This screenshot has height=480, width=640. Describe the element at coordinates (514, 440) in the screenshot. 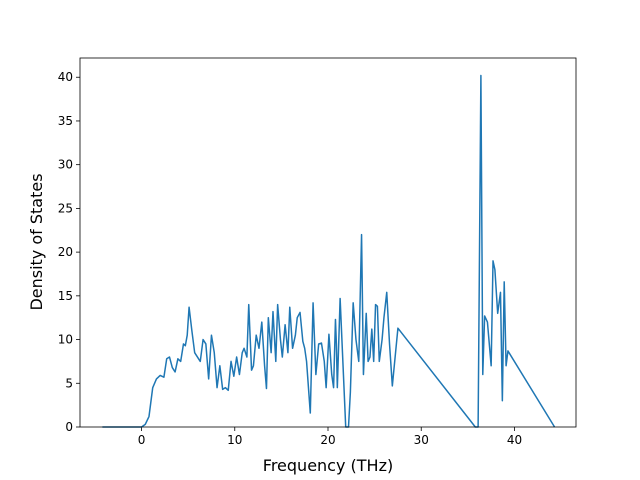

I see `x-tick-label: 40` at that location.